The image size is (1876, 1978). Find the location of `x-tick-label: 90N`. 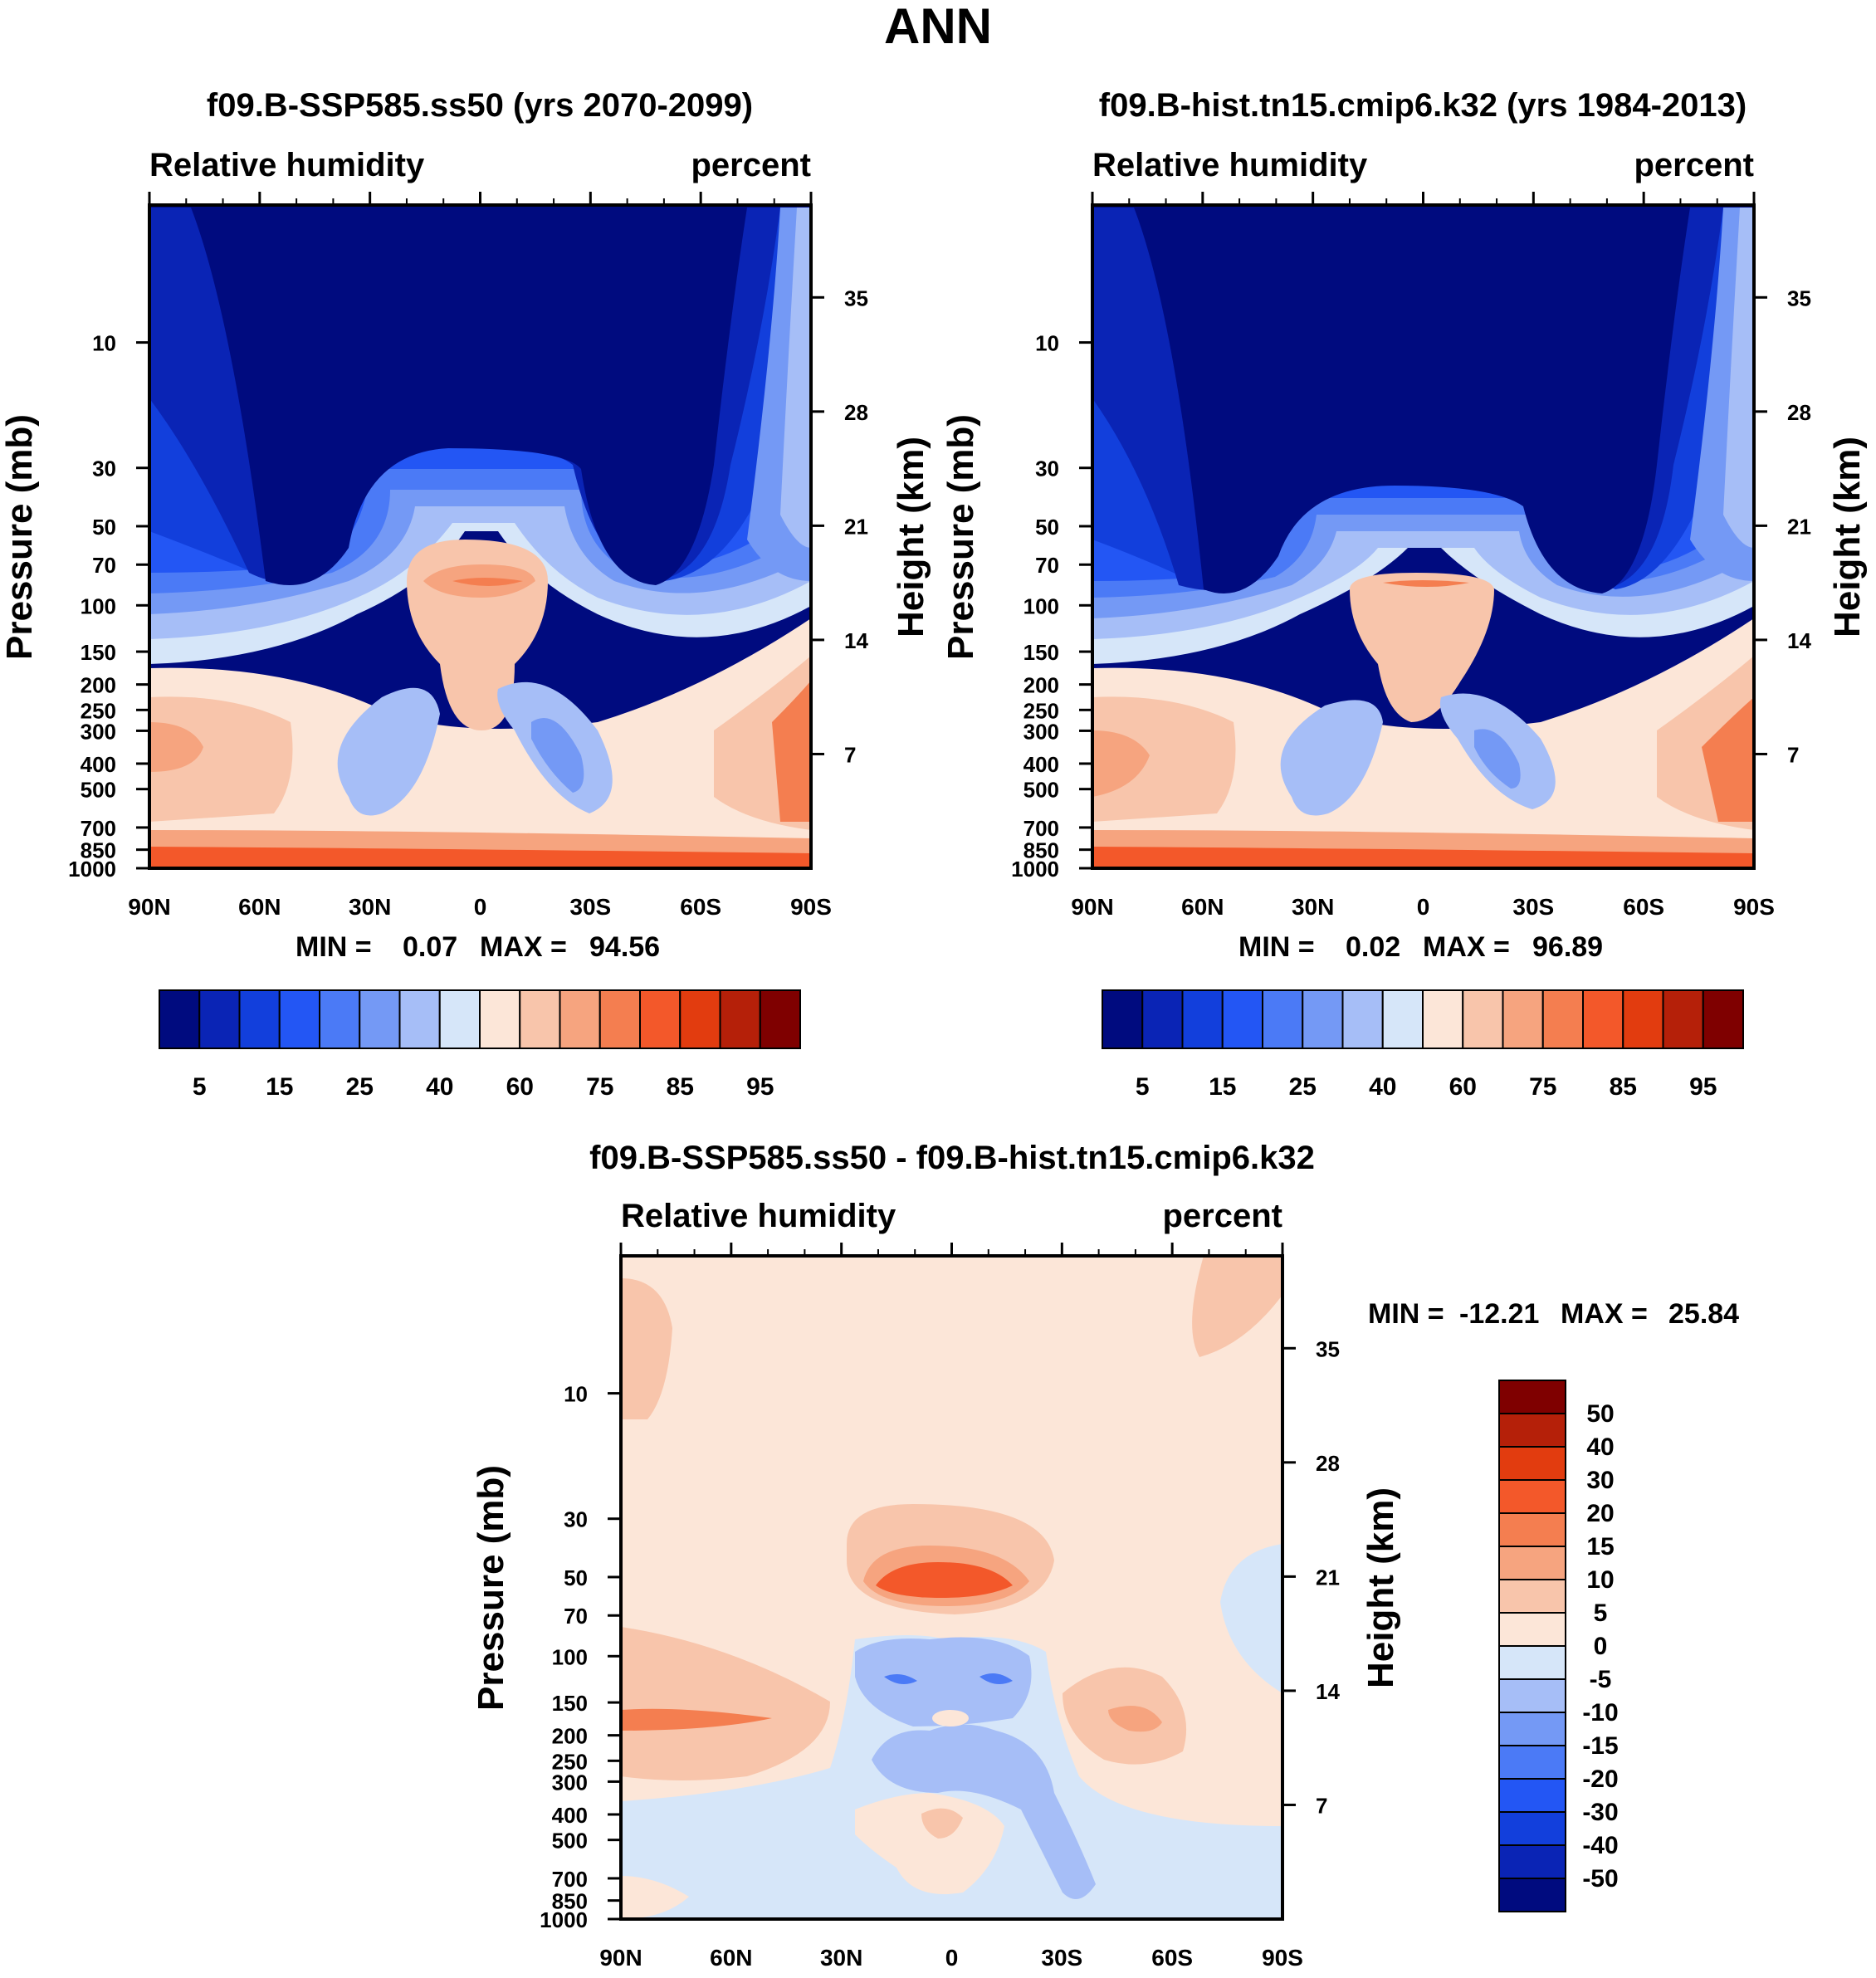

x-tick-label: 90N is located at coordinates (1092, 907).